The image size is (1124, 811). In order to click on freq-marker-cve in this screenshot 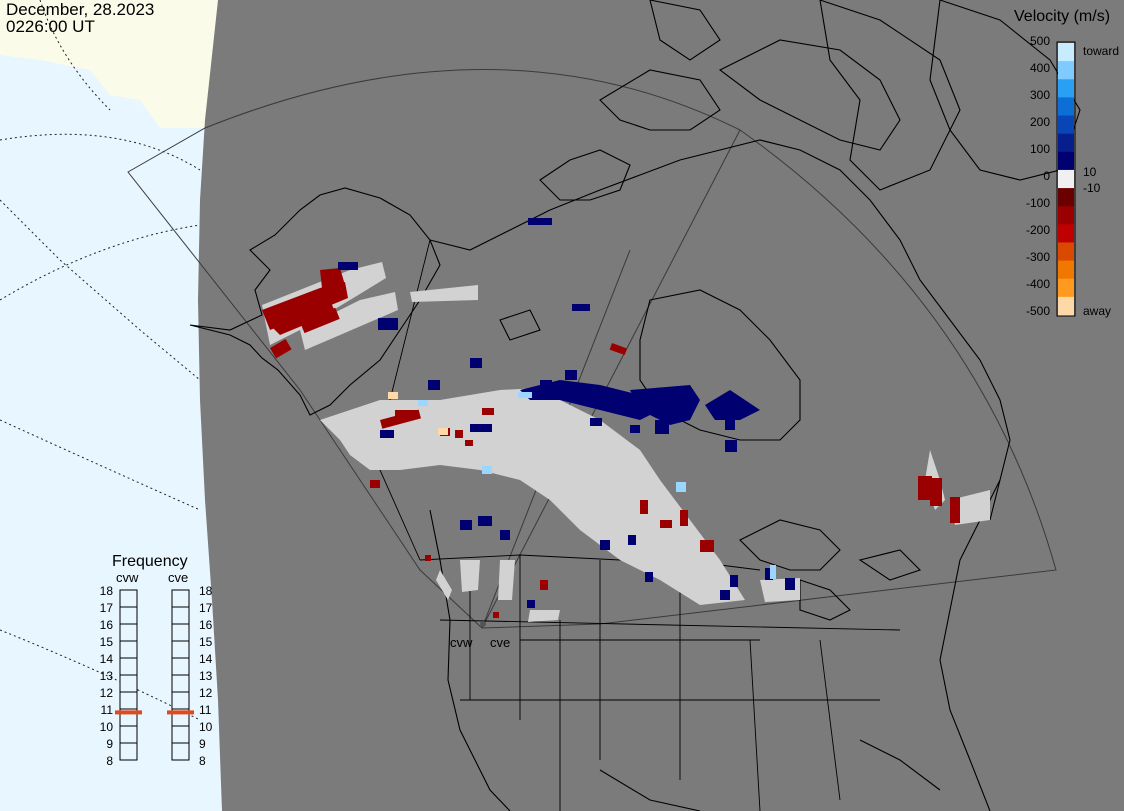, I will do `click(180, 712)`.